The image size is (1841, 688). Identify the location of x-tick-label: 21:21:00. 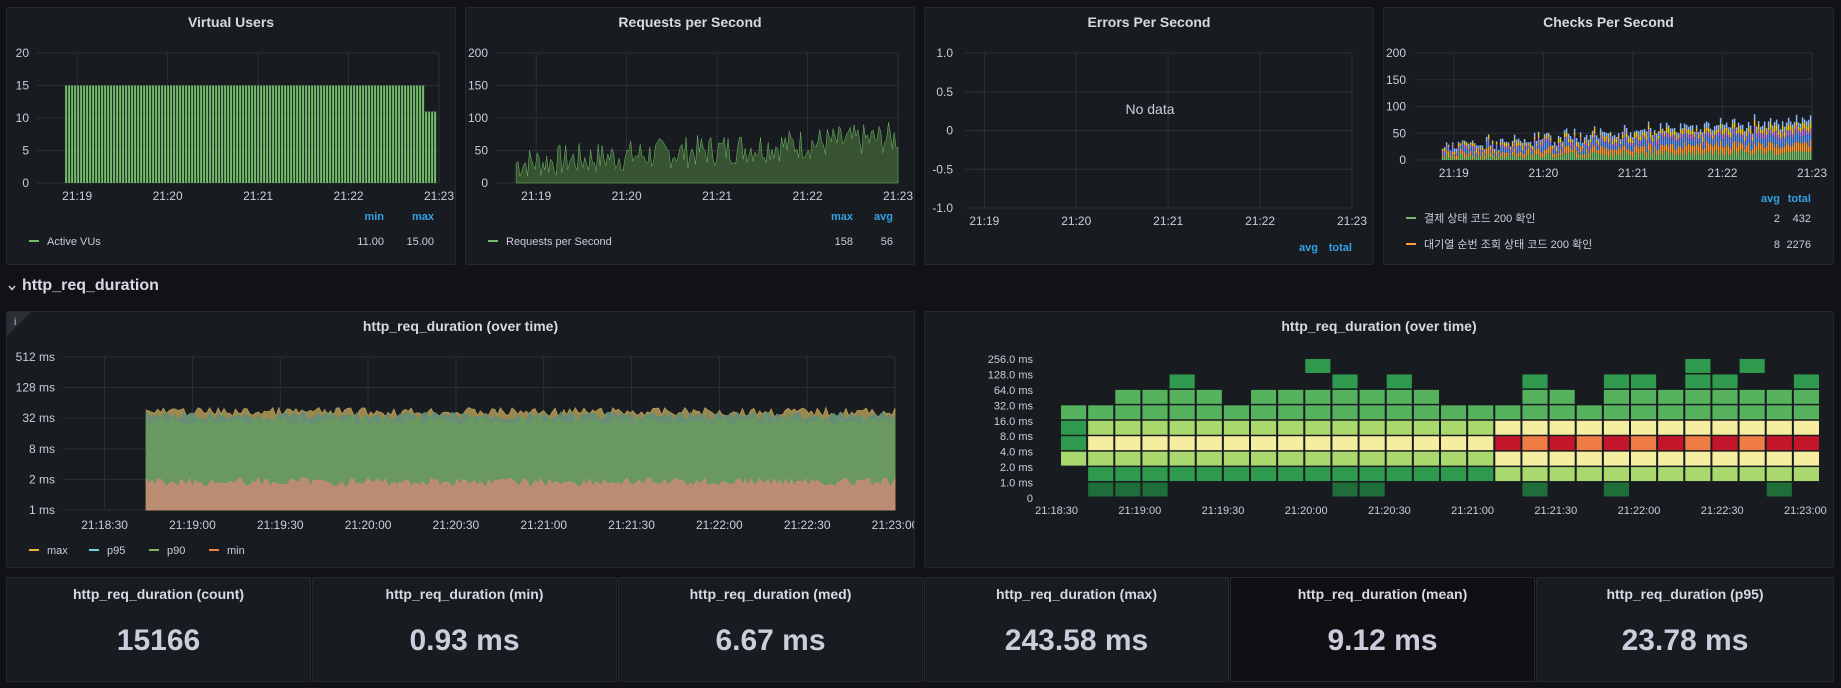
(543, 525).